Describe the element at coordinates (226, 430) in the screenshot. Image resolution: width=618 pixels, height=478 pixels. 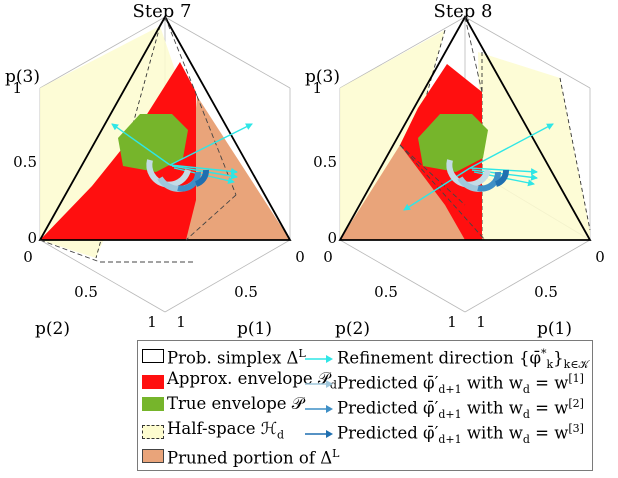
I see `legend-label-half: Half-space ℋd` at that location.